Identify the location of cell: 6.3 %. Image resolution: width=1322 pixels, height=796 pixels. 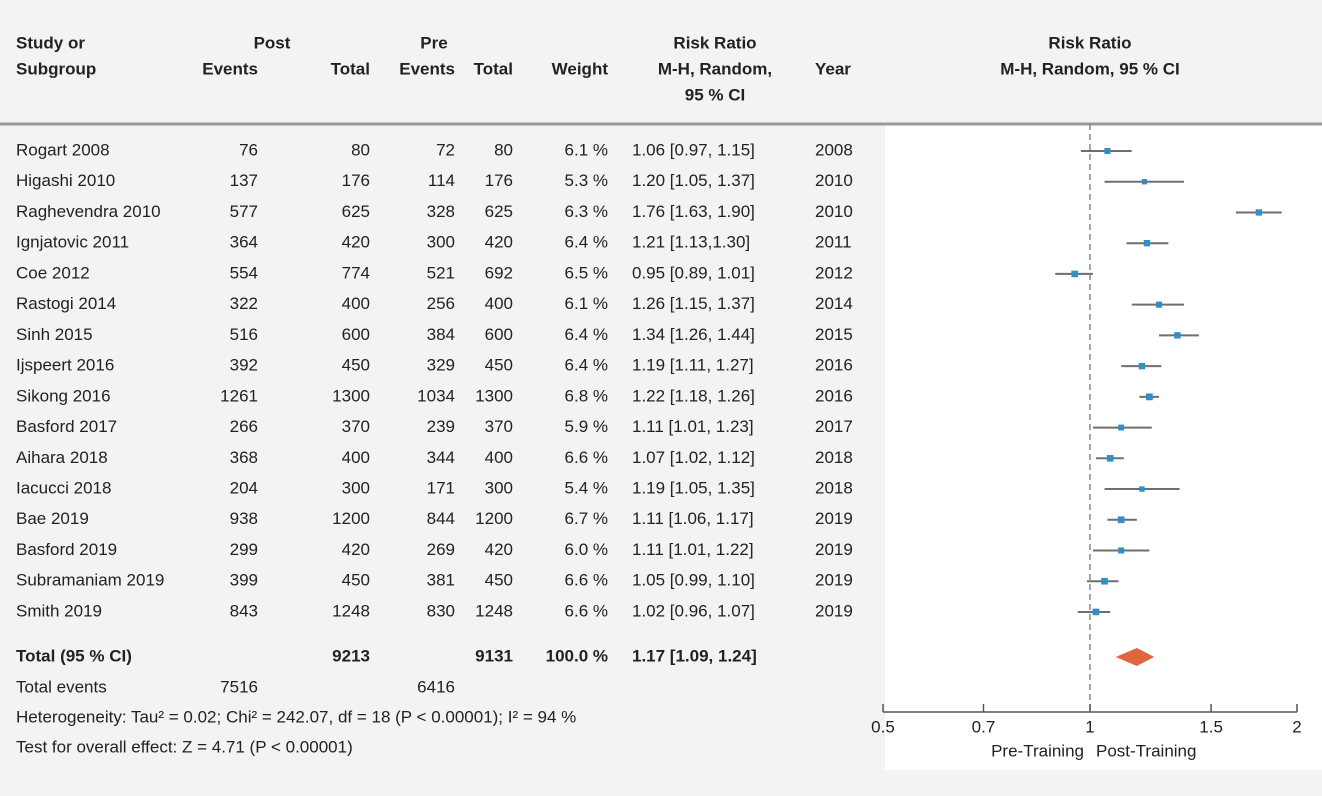
(586, 211).